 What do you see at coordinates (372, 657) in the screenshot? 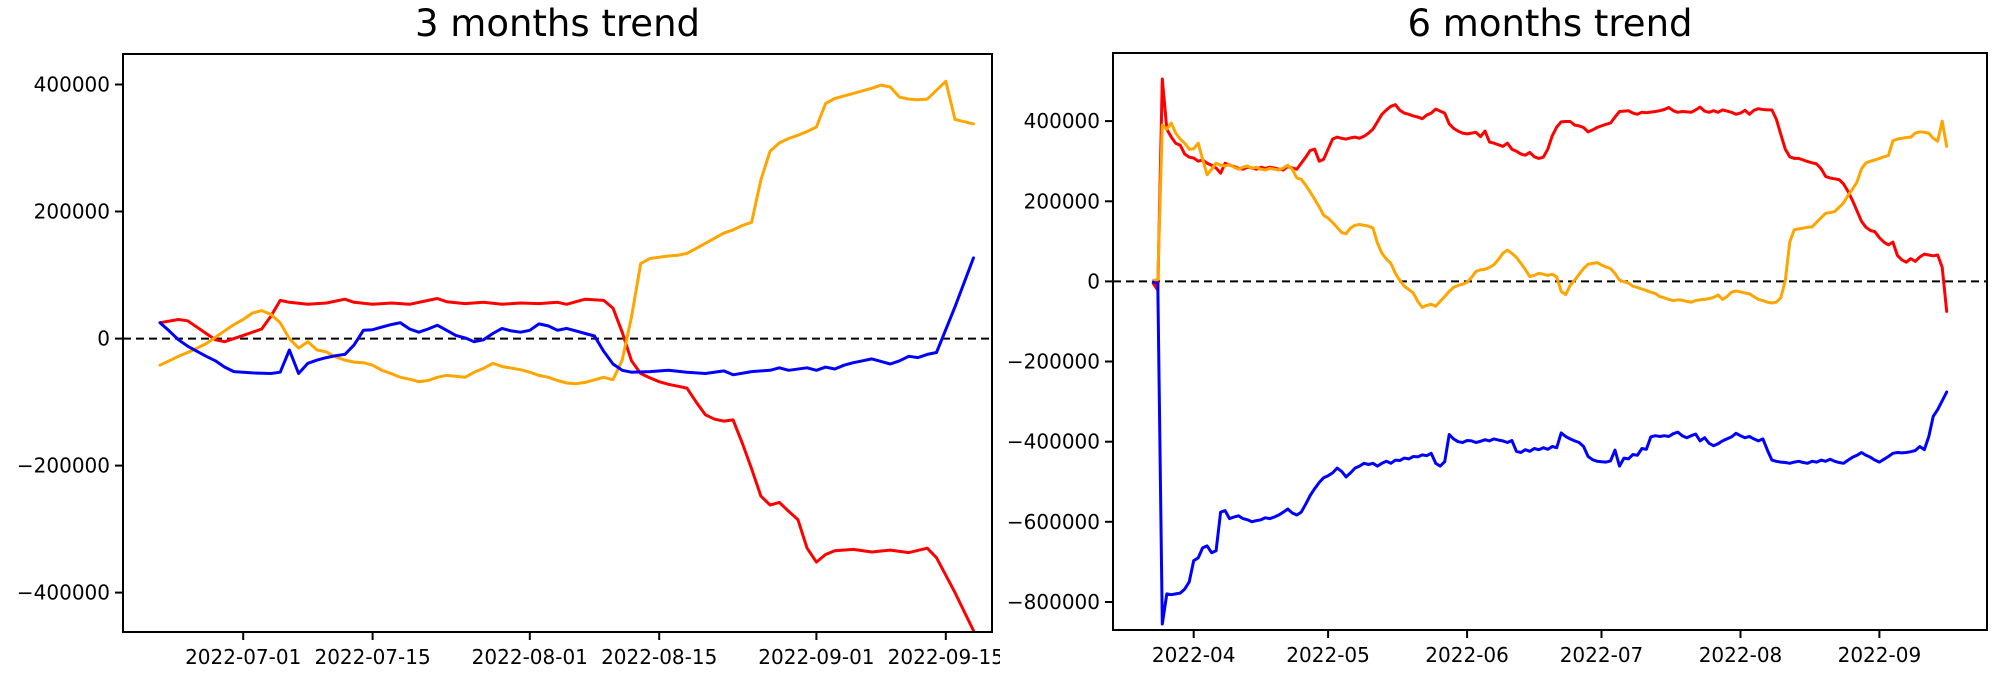
I see `x-tick-label: 2022-07-15` at bounding box center [372, 657].